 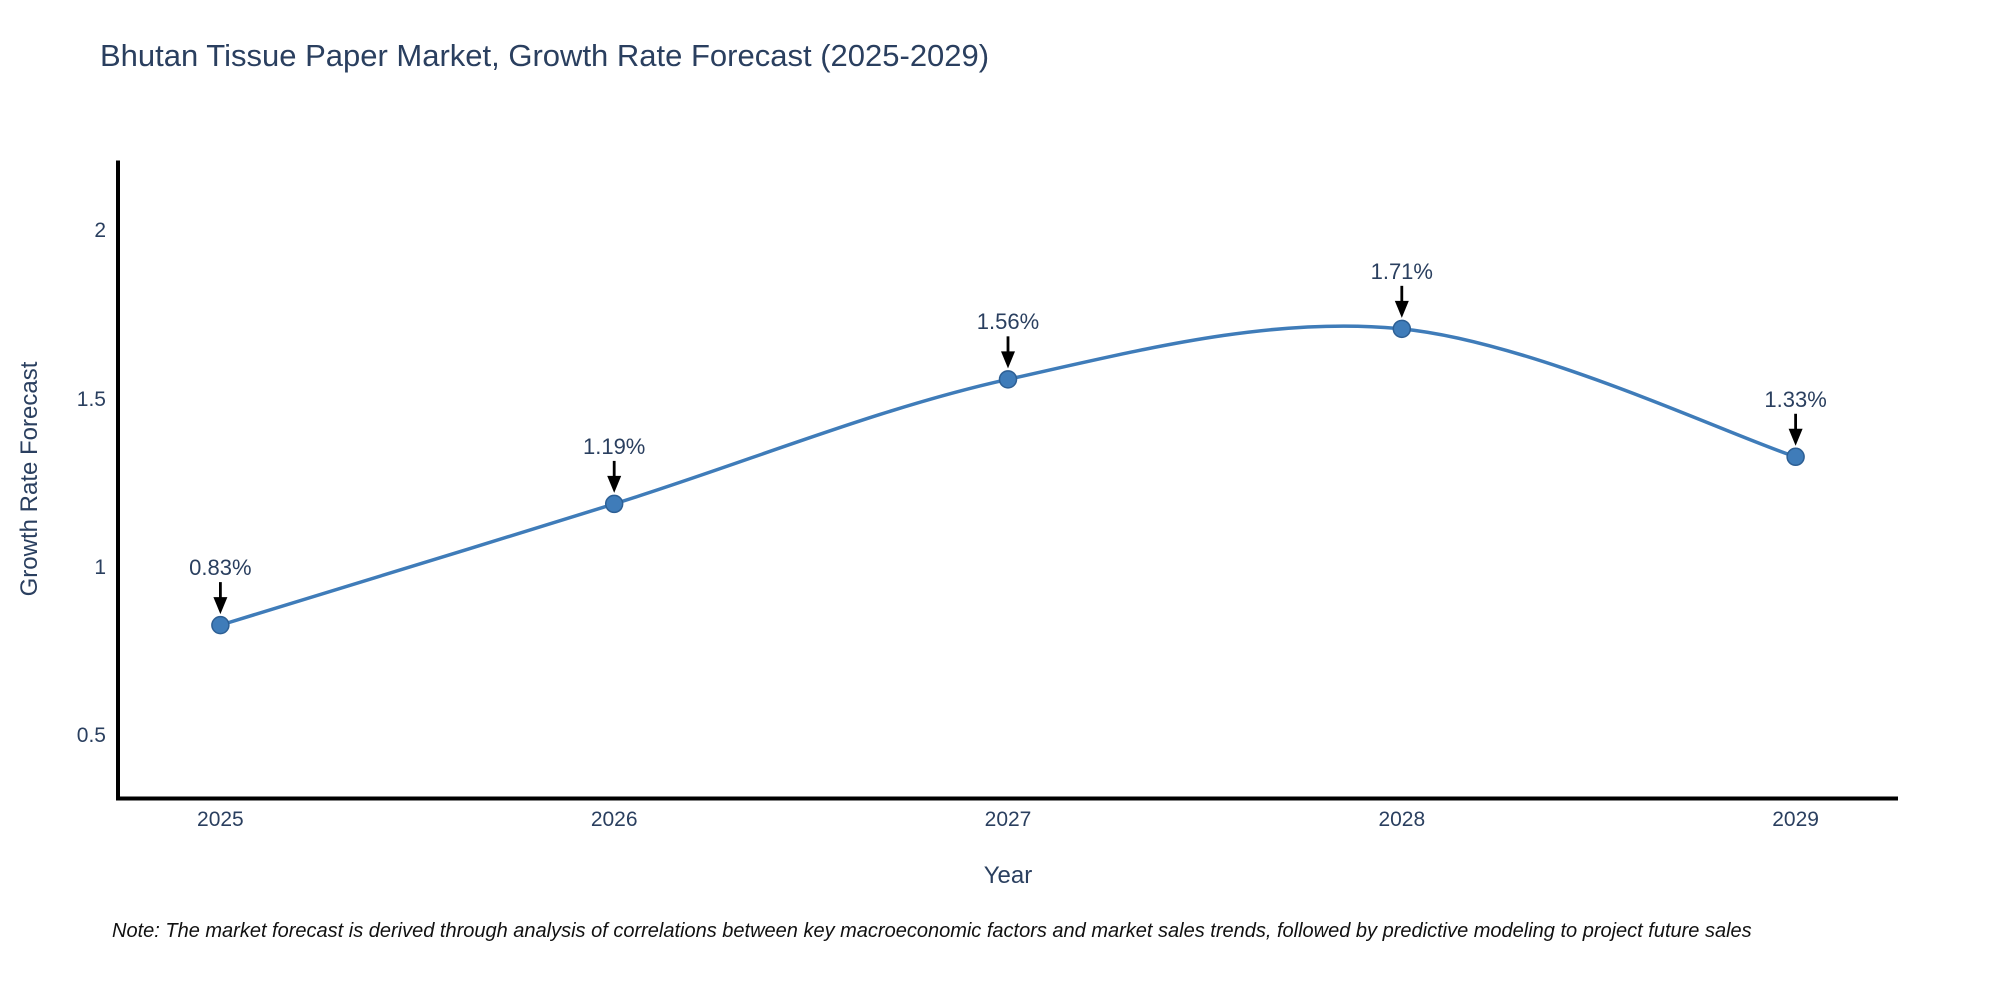 I want to click on y-tick-label: 2, so click(x=100, y=231).